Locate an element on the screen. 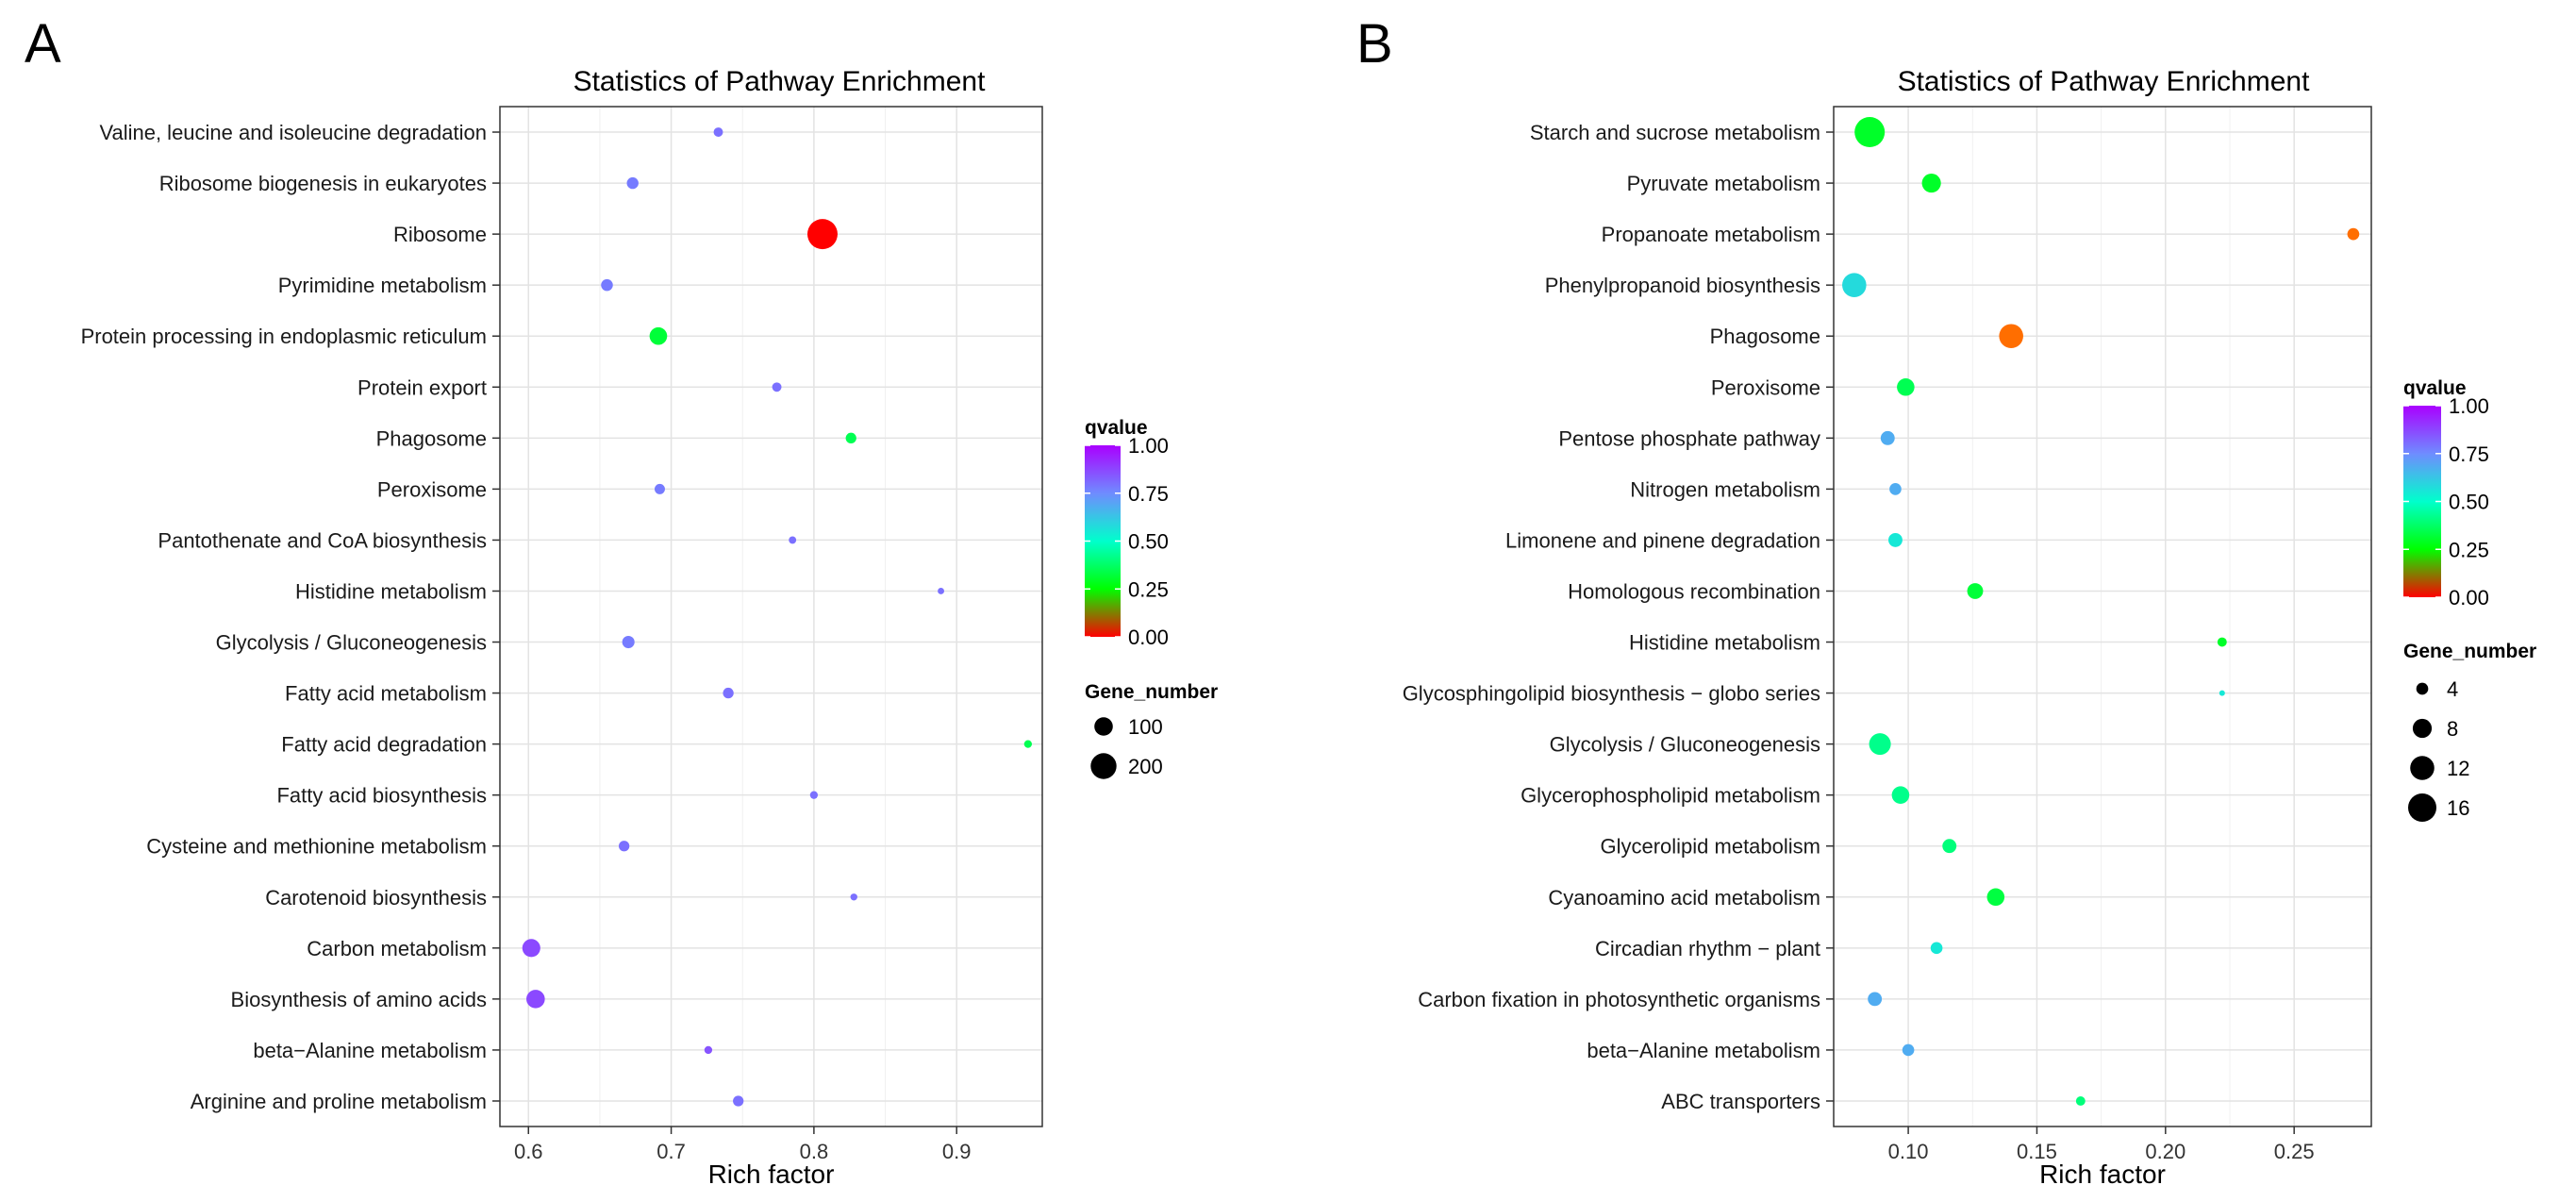 The width and height of the screenshot is (2576, 1185). y-tick-label: Fatty acid biosynthesis is located at coordinates (381, 796).